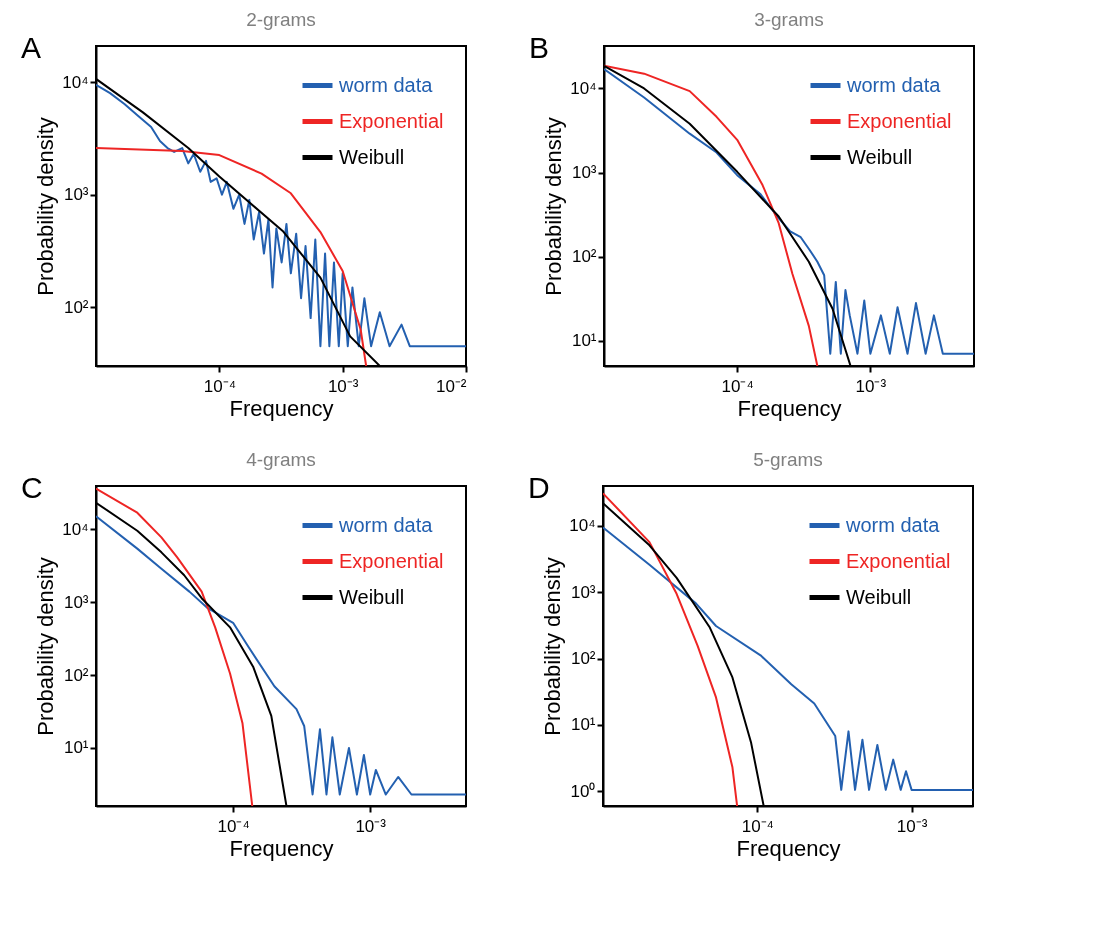  Describe the element at coordinates (281, 19) in the screenshot. I see `chart-title: 2-grams` at that location.